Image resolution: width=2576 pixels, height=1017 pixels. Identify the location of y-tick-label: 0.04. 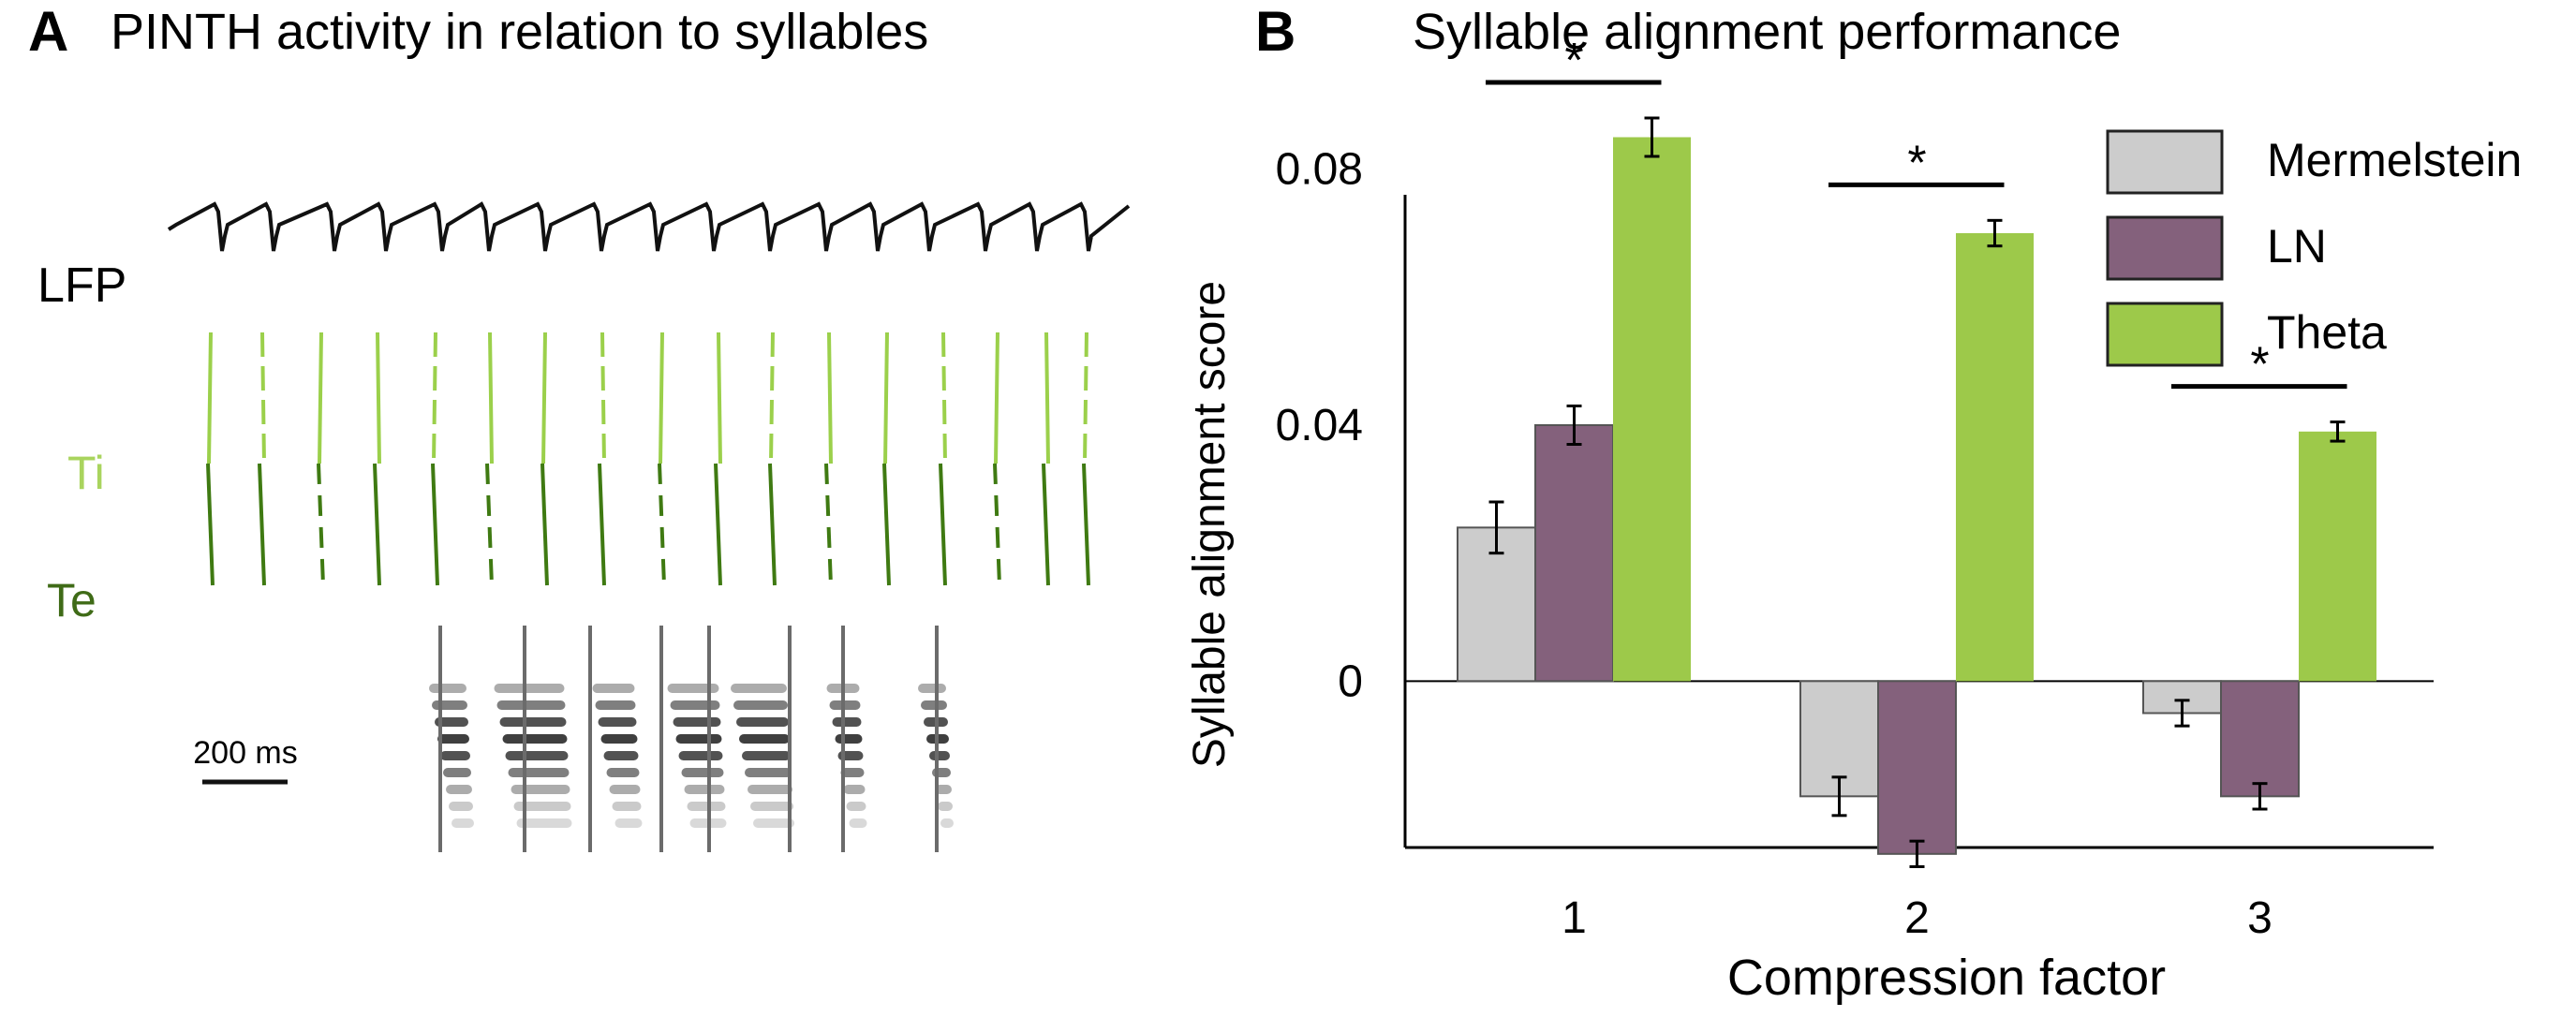
(1320, 425).